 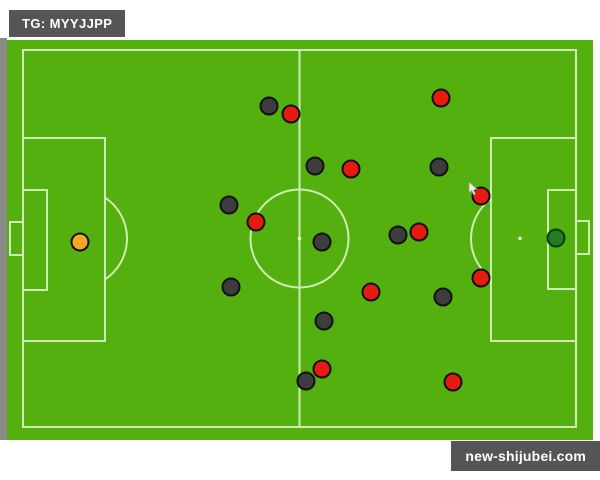 I want to click on goalkeeper-right-green-dot, so click(x=556, y=238).